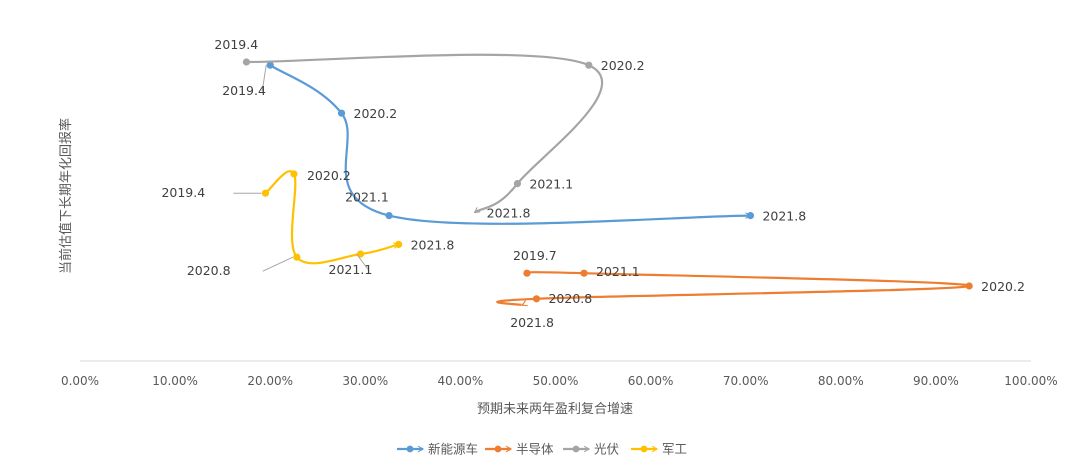  I want to click on x-tick-label: 100.00%, so click(1030, 381).